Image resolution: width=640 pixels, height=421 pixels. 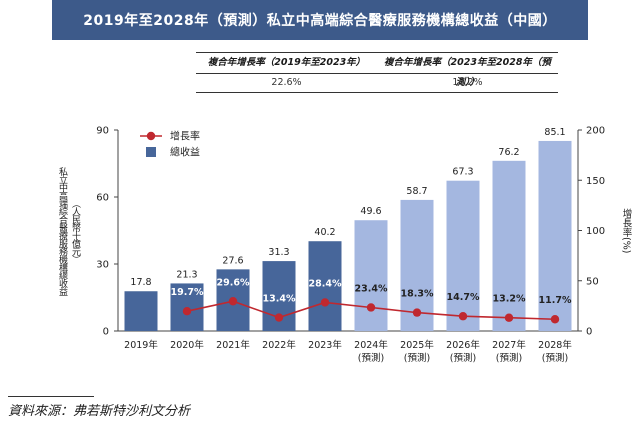 I want to click on bar-value-label: 67.3, so click(x=462, y=172).